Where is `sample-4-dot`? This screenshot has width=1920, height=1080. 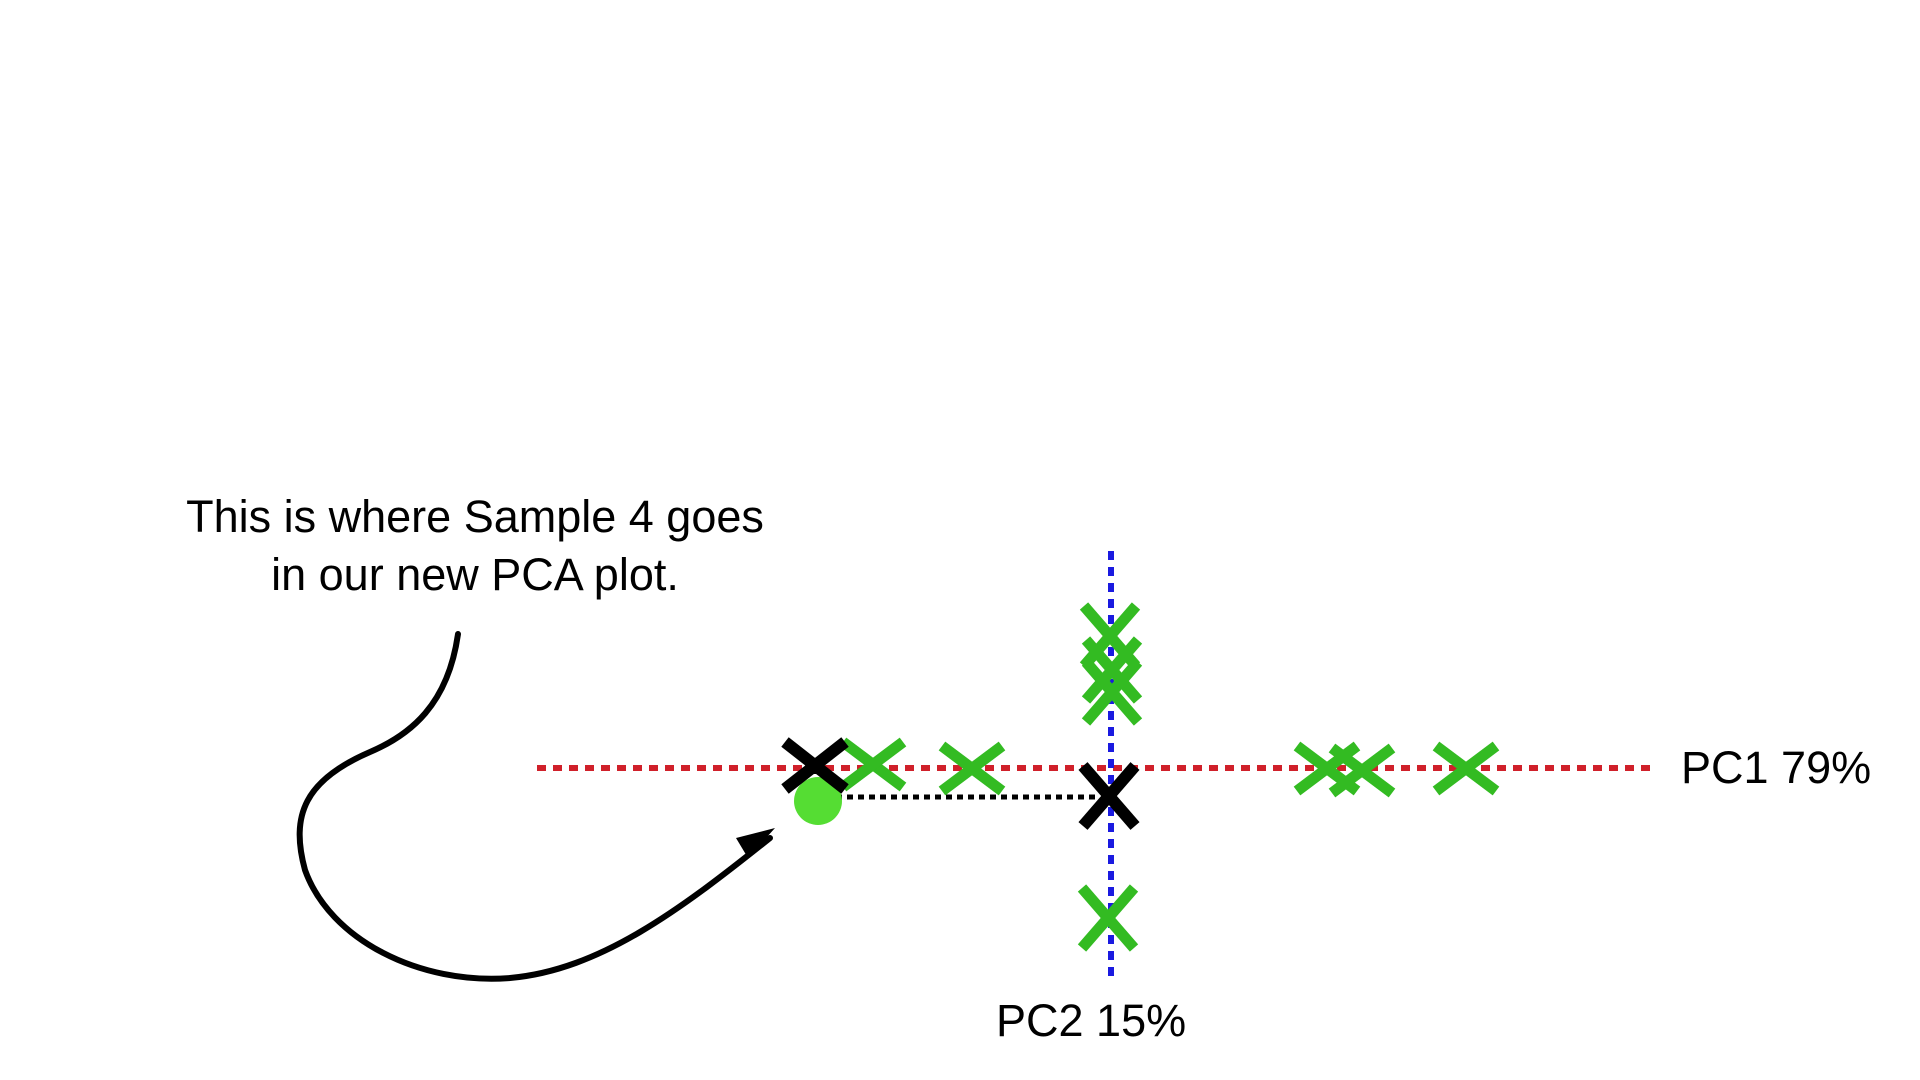
sample-4-dot is located at coordinates (818, 801).